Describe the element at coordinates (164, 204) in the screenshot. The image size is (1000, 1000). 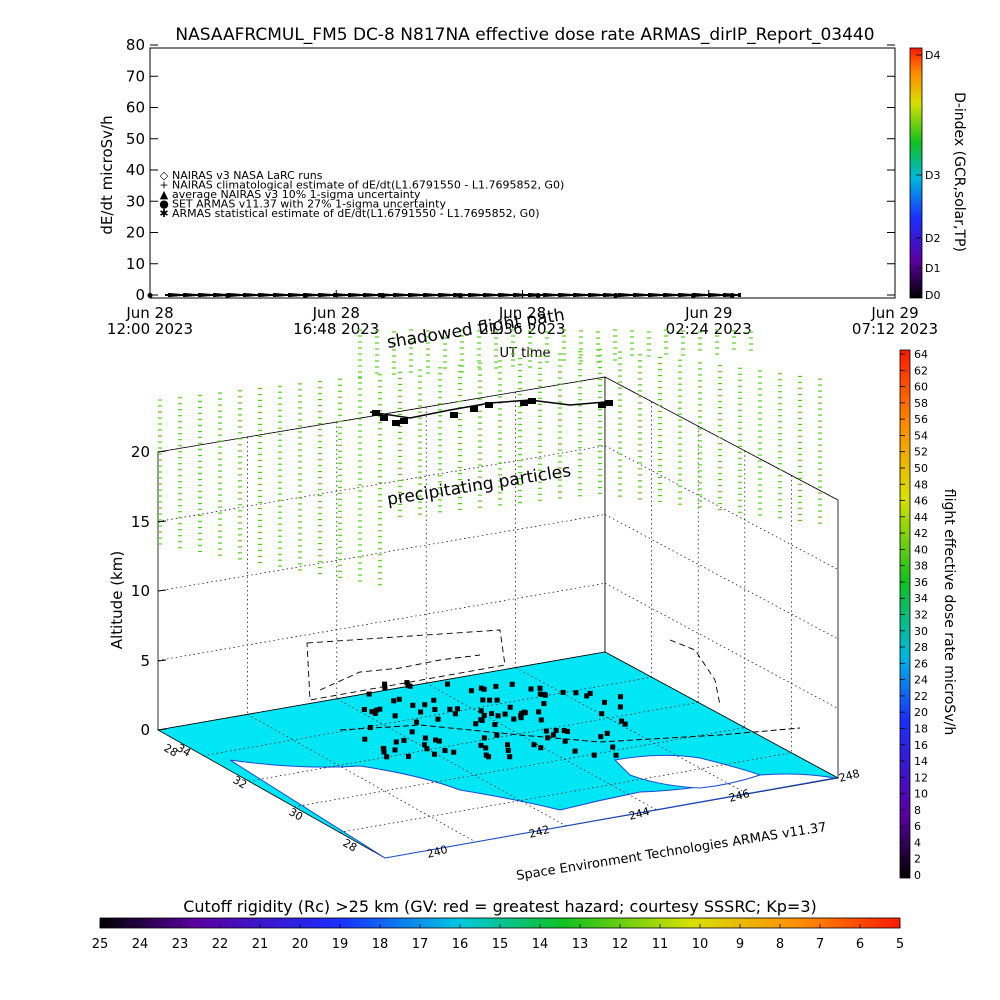
I see `legend-symbol: ●` at that location.